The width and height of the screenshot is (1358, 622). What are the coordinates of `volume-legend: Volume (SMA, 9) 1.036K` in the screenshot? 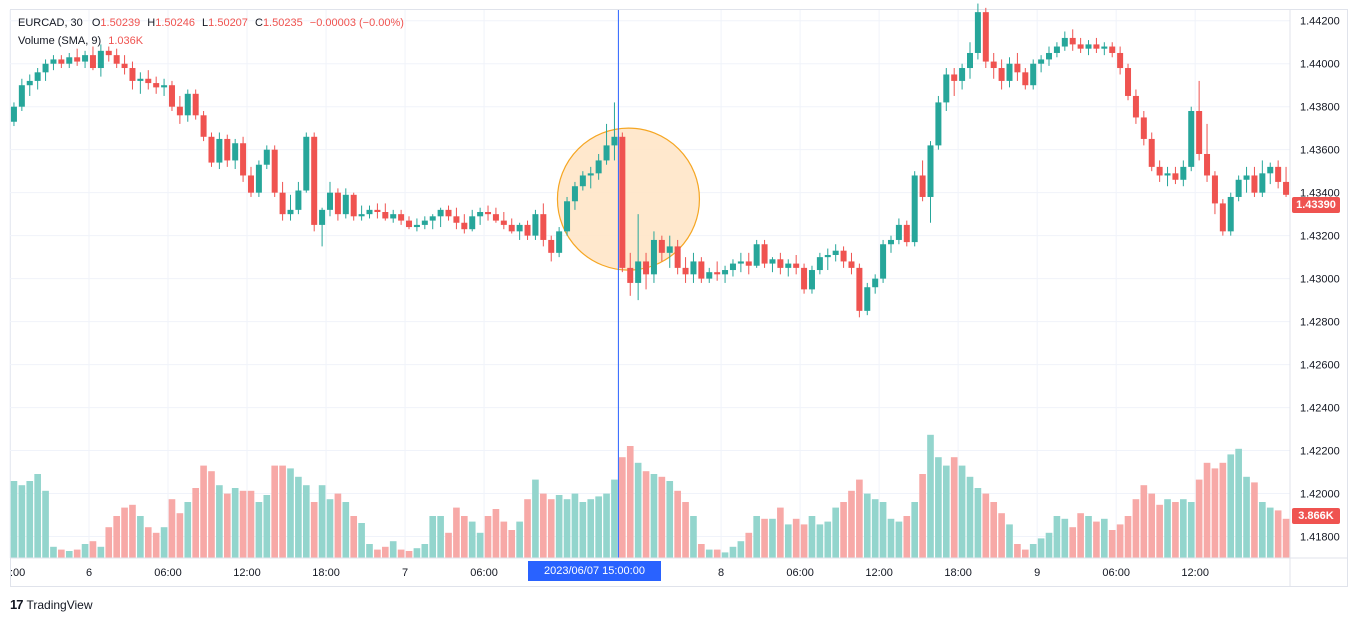 It's located at (80, 41).